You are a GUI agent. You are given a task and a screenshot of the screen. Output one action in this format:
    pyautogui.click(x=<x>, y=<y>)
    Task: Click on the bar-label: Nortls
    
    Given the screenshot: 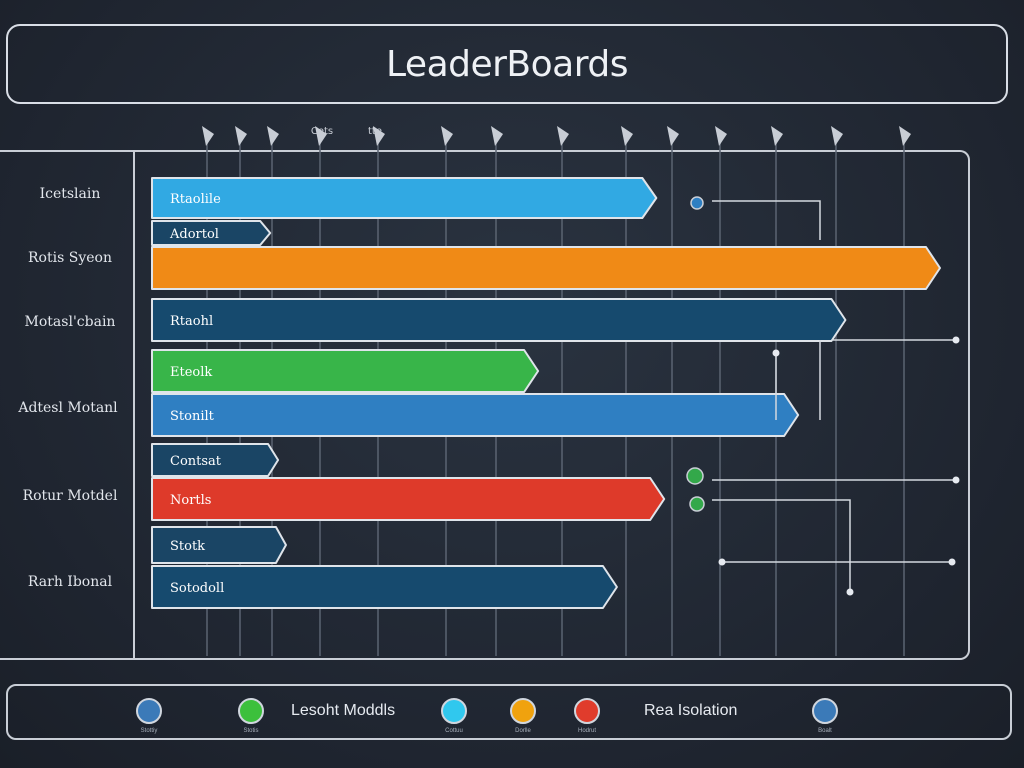 What is the action you would take?
    pyautogui.click(x=190, y=500)
    